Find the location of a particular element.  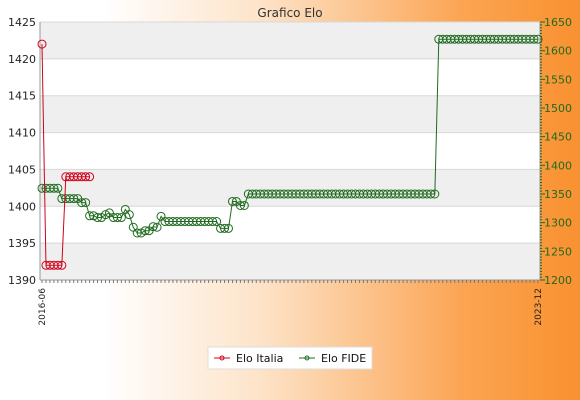

x-tick-label: 2016-06 is located at coordinates (43, 307).